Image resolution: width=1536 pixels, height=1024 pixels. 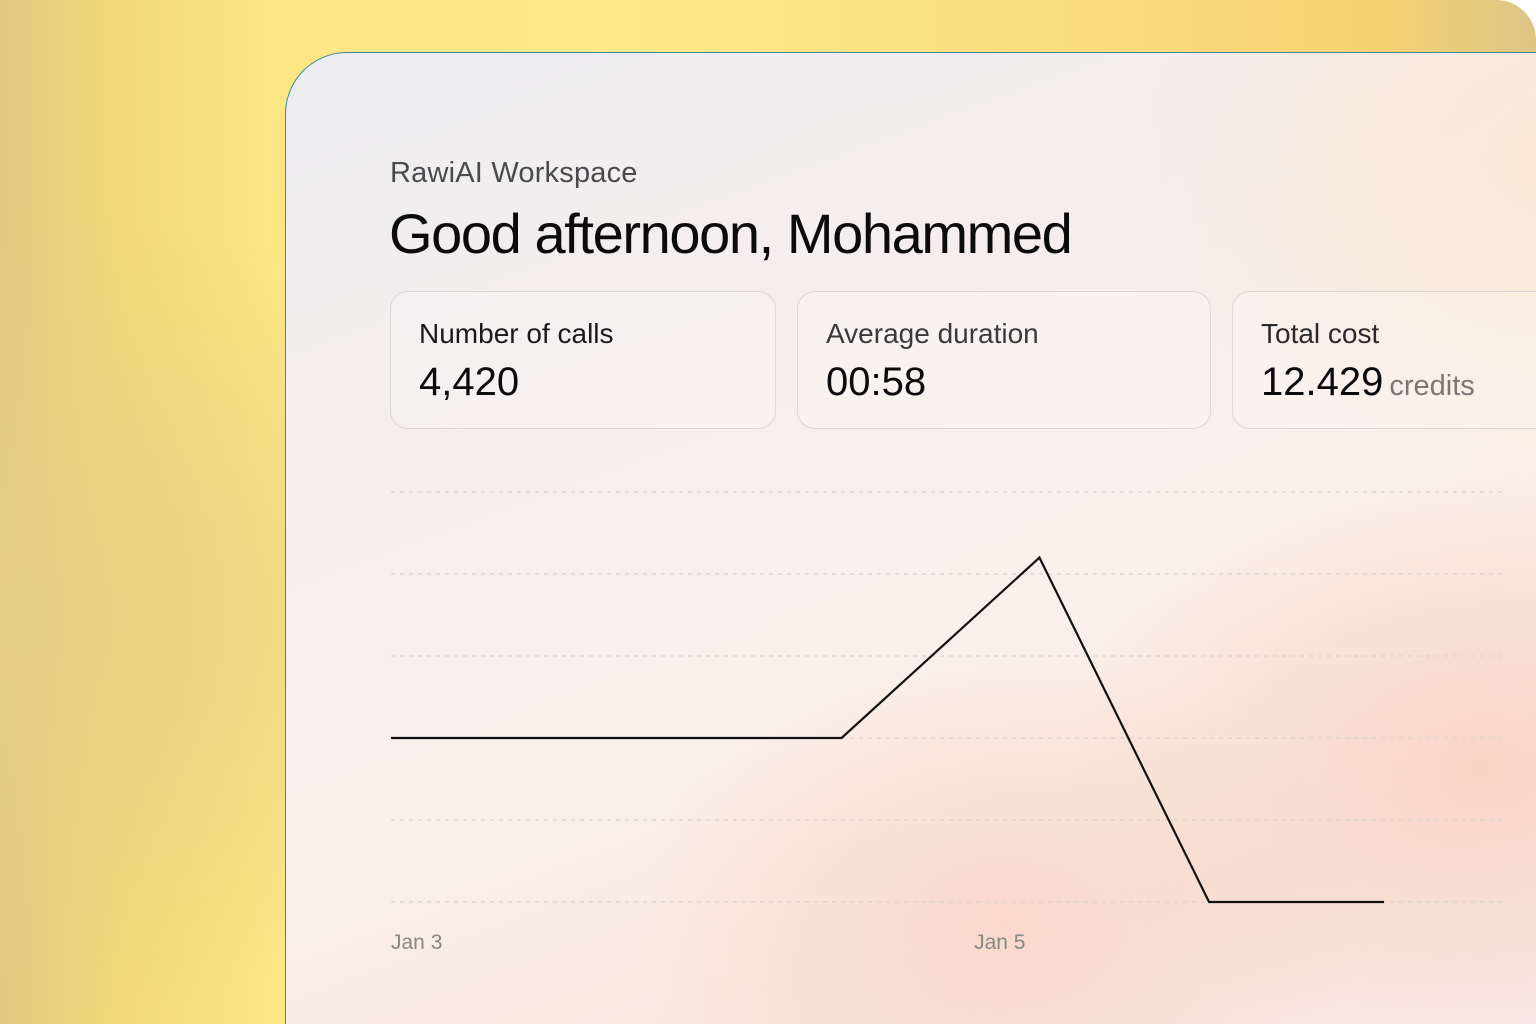 I want to click on stat-label-calls: Number of calls, so click(x=516, y=333).